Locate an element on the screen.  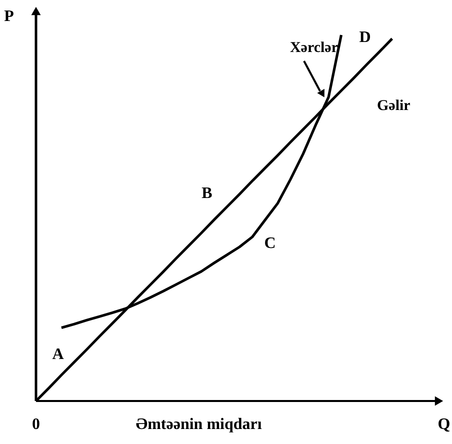
text: Əmtəənin miqdarı is located at coordinates (199, 424).